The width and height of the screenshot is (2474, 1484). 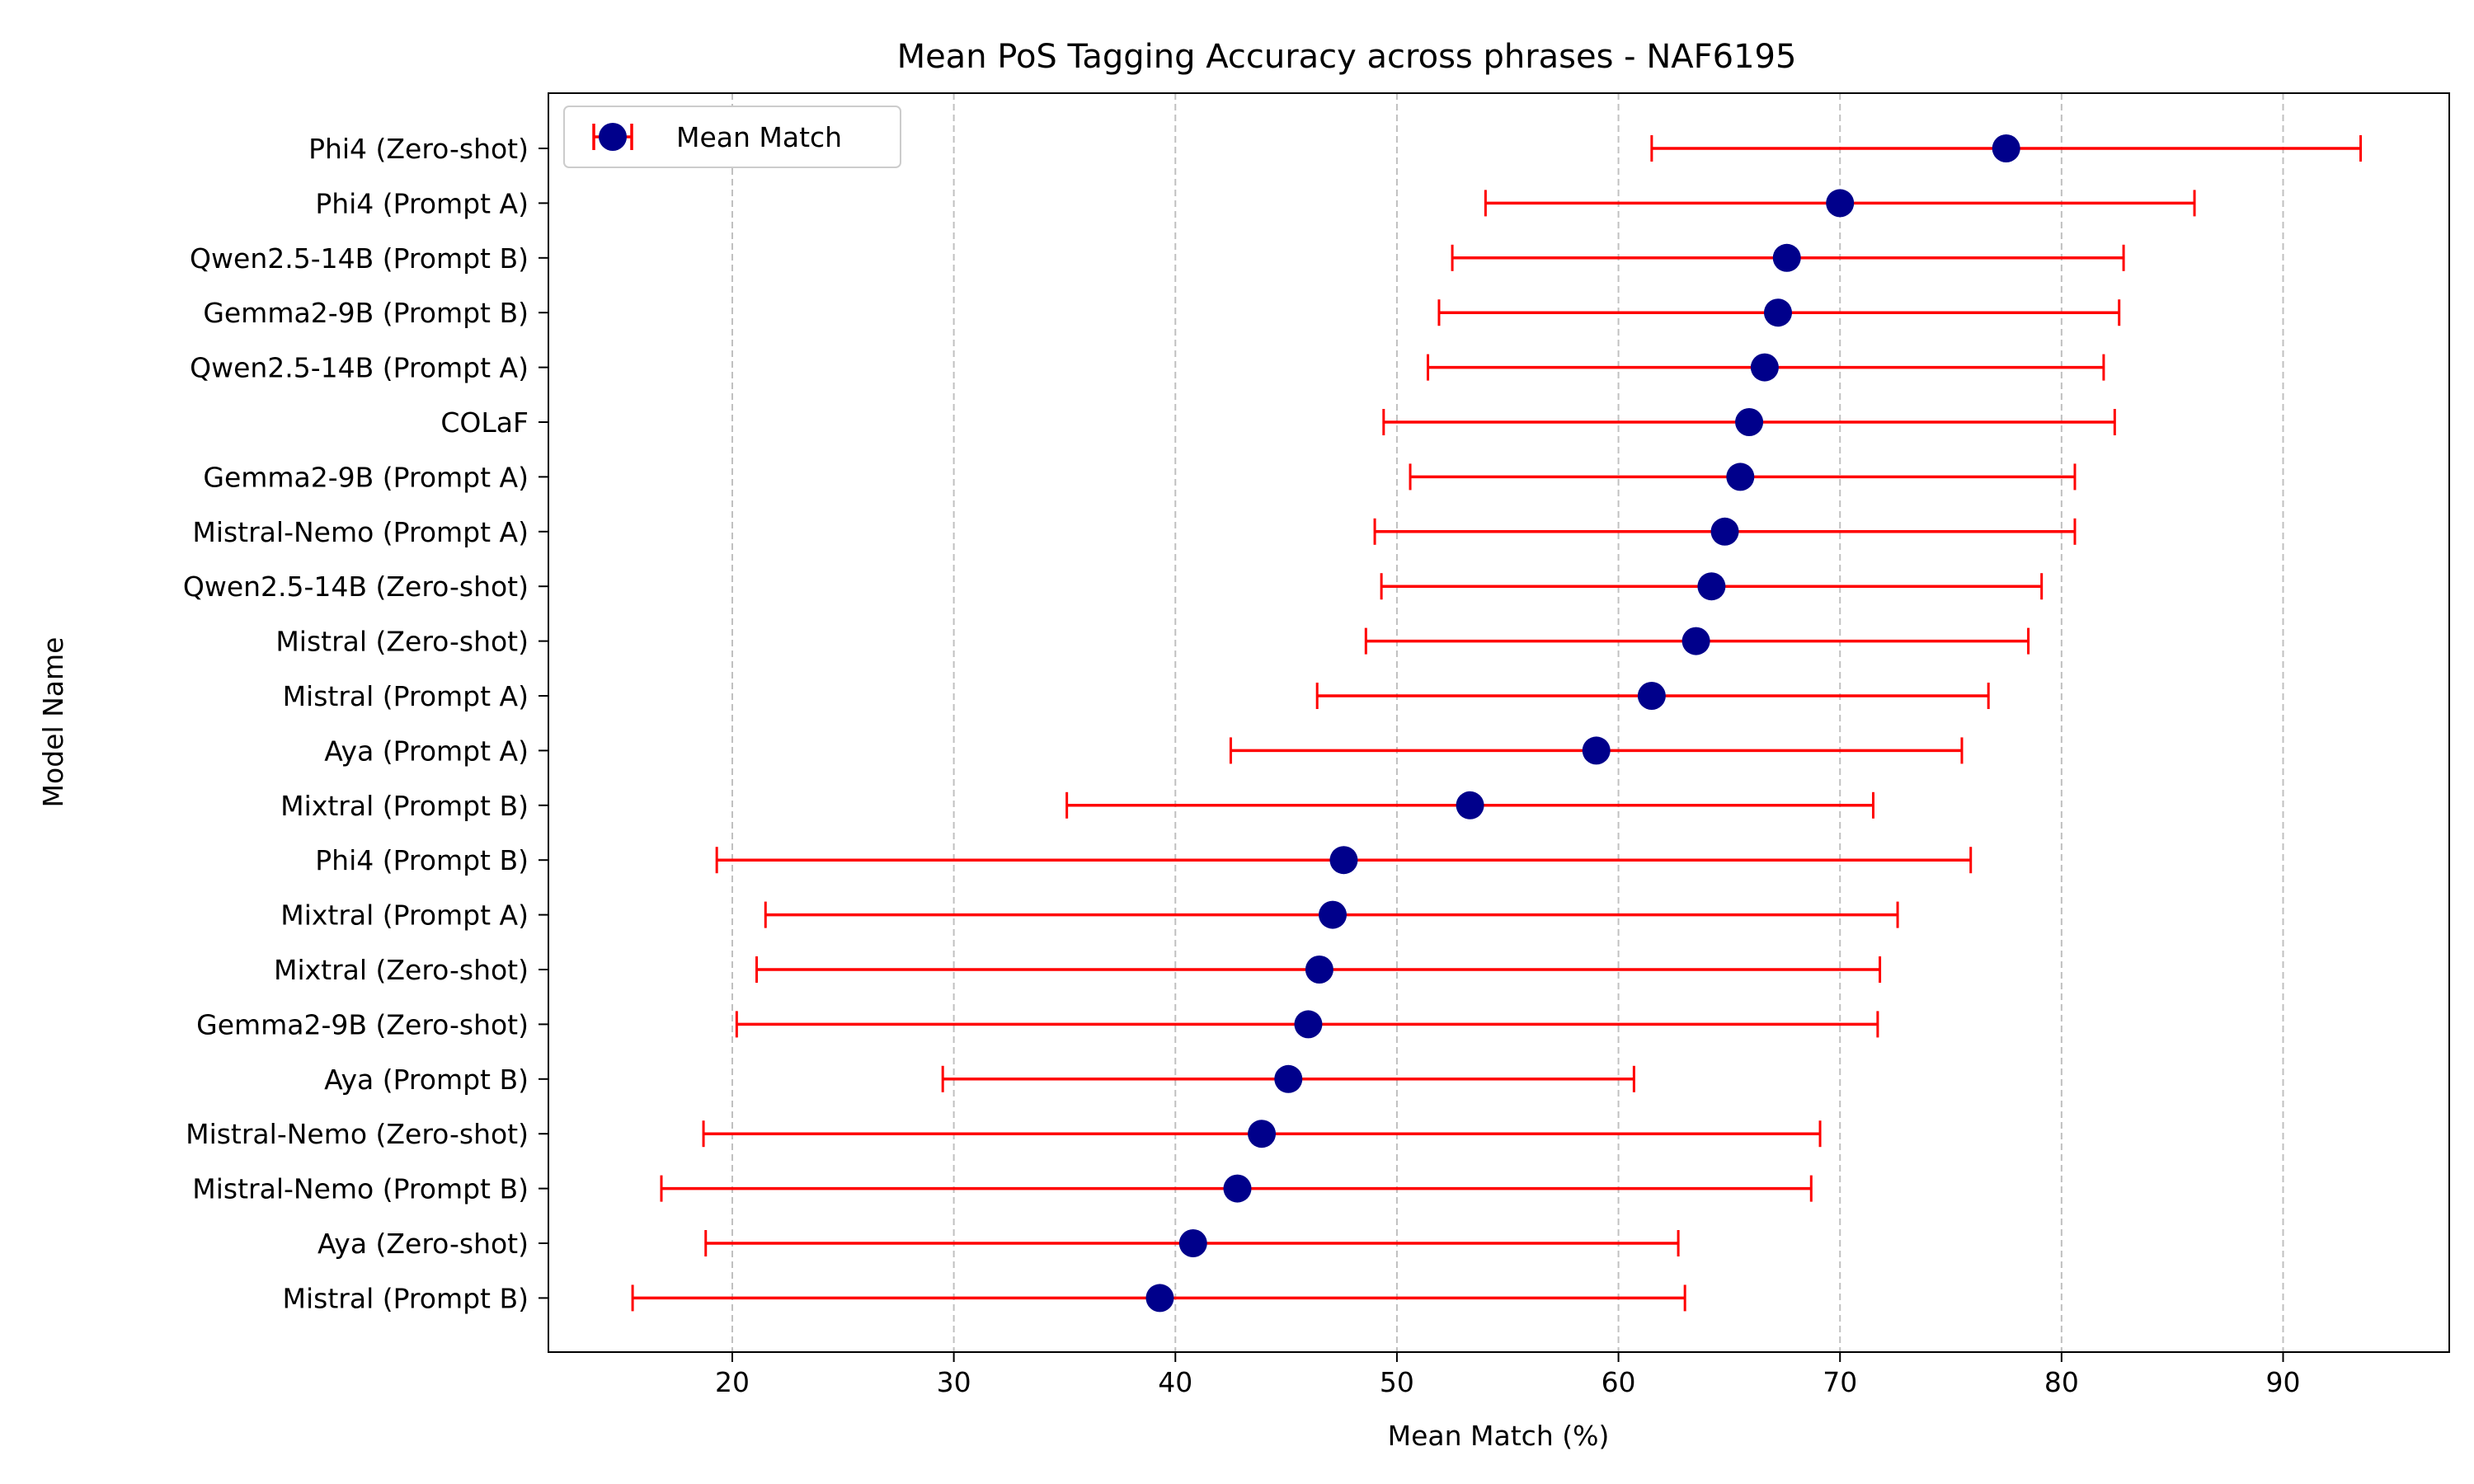 I want to click on y-tick-label: Phi4 (Zero-shot), so click(x=418, y=149).